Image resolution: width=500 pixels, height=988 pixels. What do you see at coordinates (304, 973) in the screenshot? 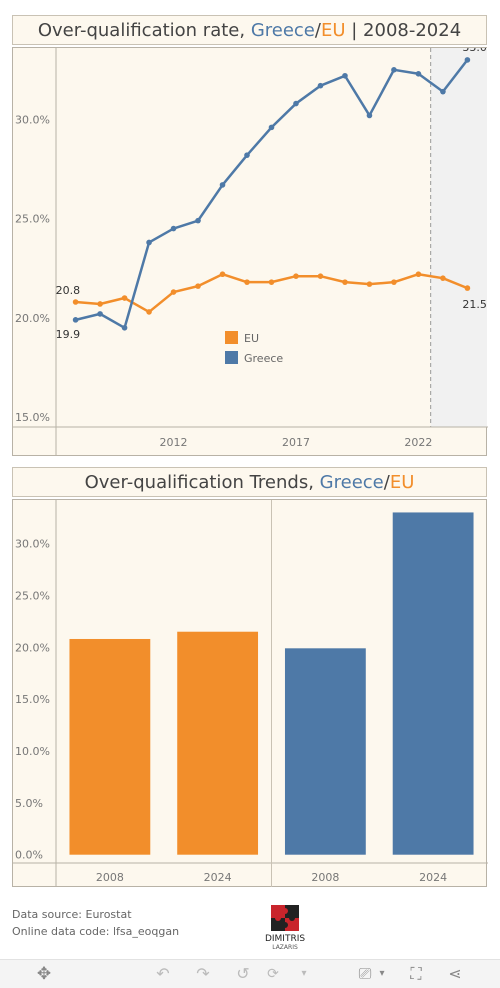
I see `refresh-dropdown-icon: ▾` at bounding box center [304, 973].